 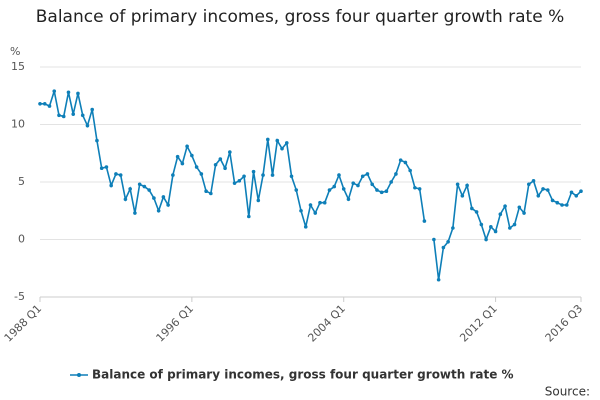 I want to click on y-tick-label: 15, so click(x=18, y=66).